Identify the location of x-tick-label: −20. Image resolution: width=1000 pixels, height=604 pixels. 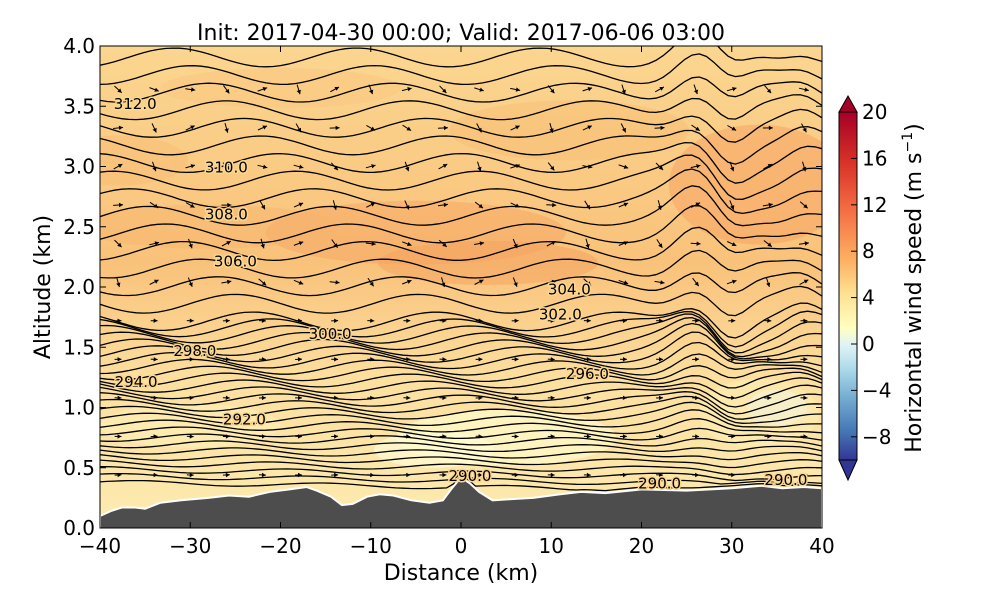
(280, 546).